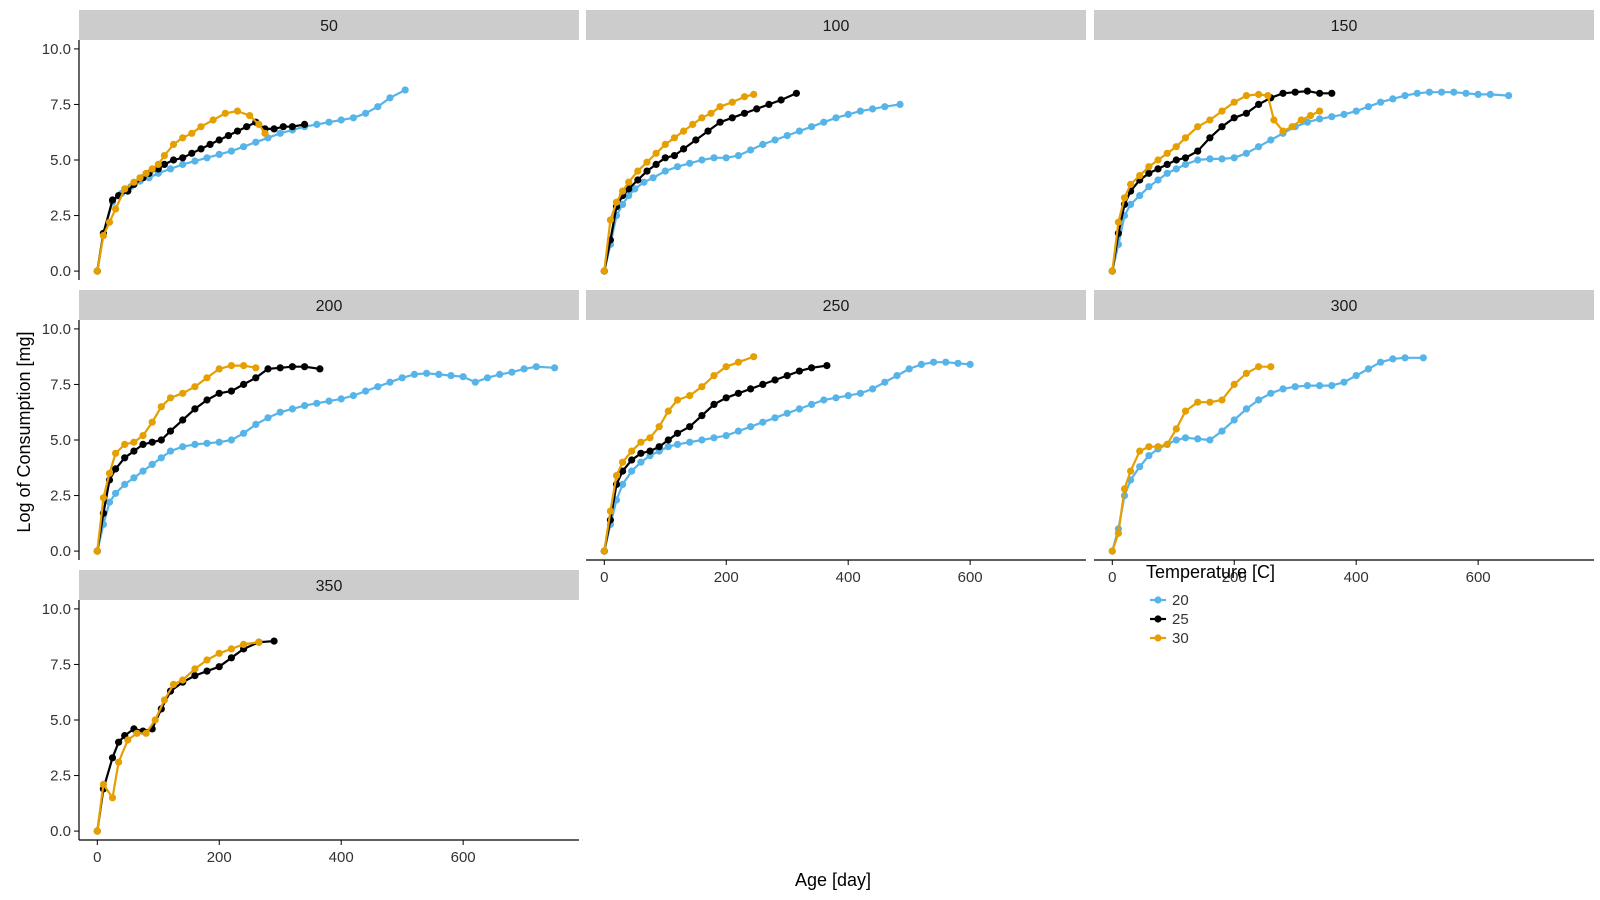 This screenshot has height=900, width=1600. I want to click on panel-strip-label: 250, so click(836, 306).